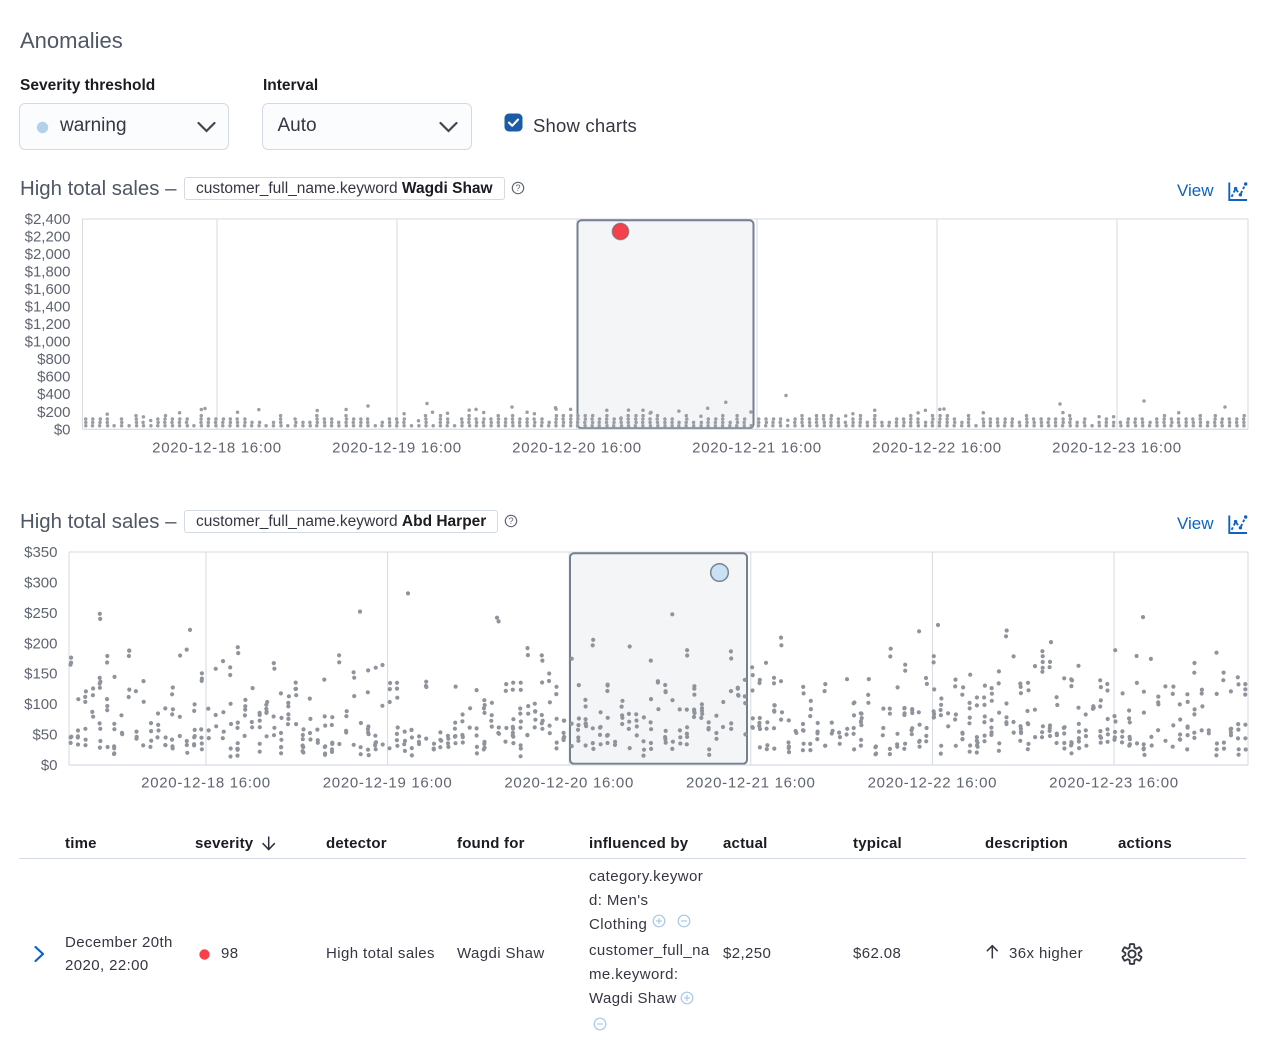 The height and width of the screenshot is (1043, 1262). What do you see at coordinates (40, 613) in the screenshot?
I see `svg-text: $250` at bounding box center [40, 613].